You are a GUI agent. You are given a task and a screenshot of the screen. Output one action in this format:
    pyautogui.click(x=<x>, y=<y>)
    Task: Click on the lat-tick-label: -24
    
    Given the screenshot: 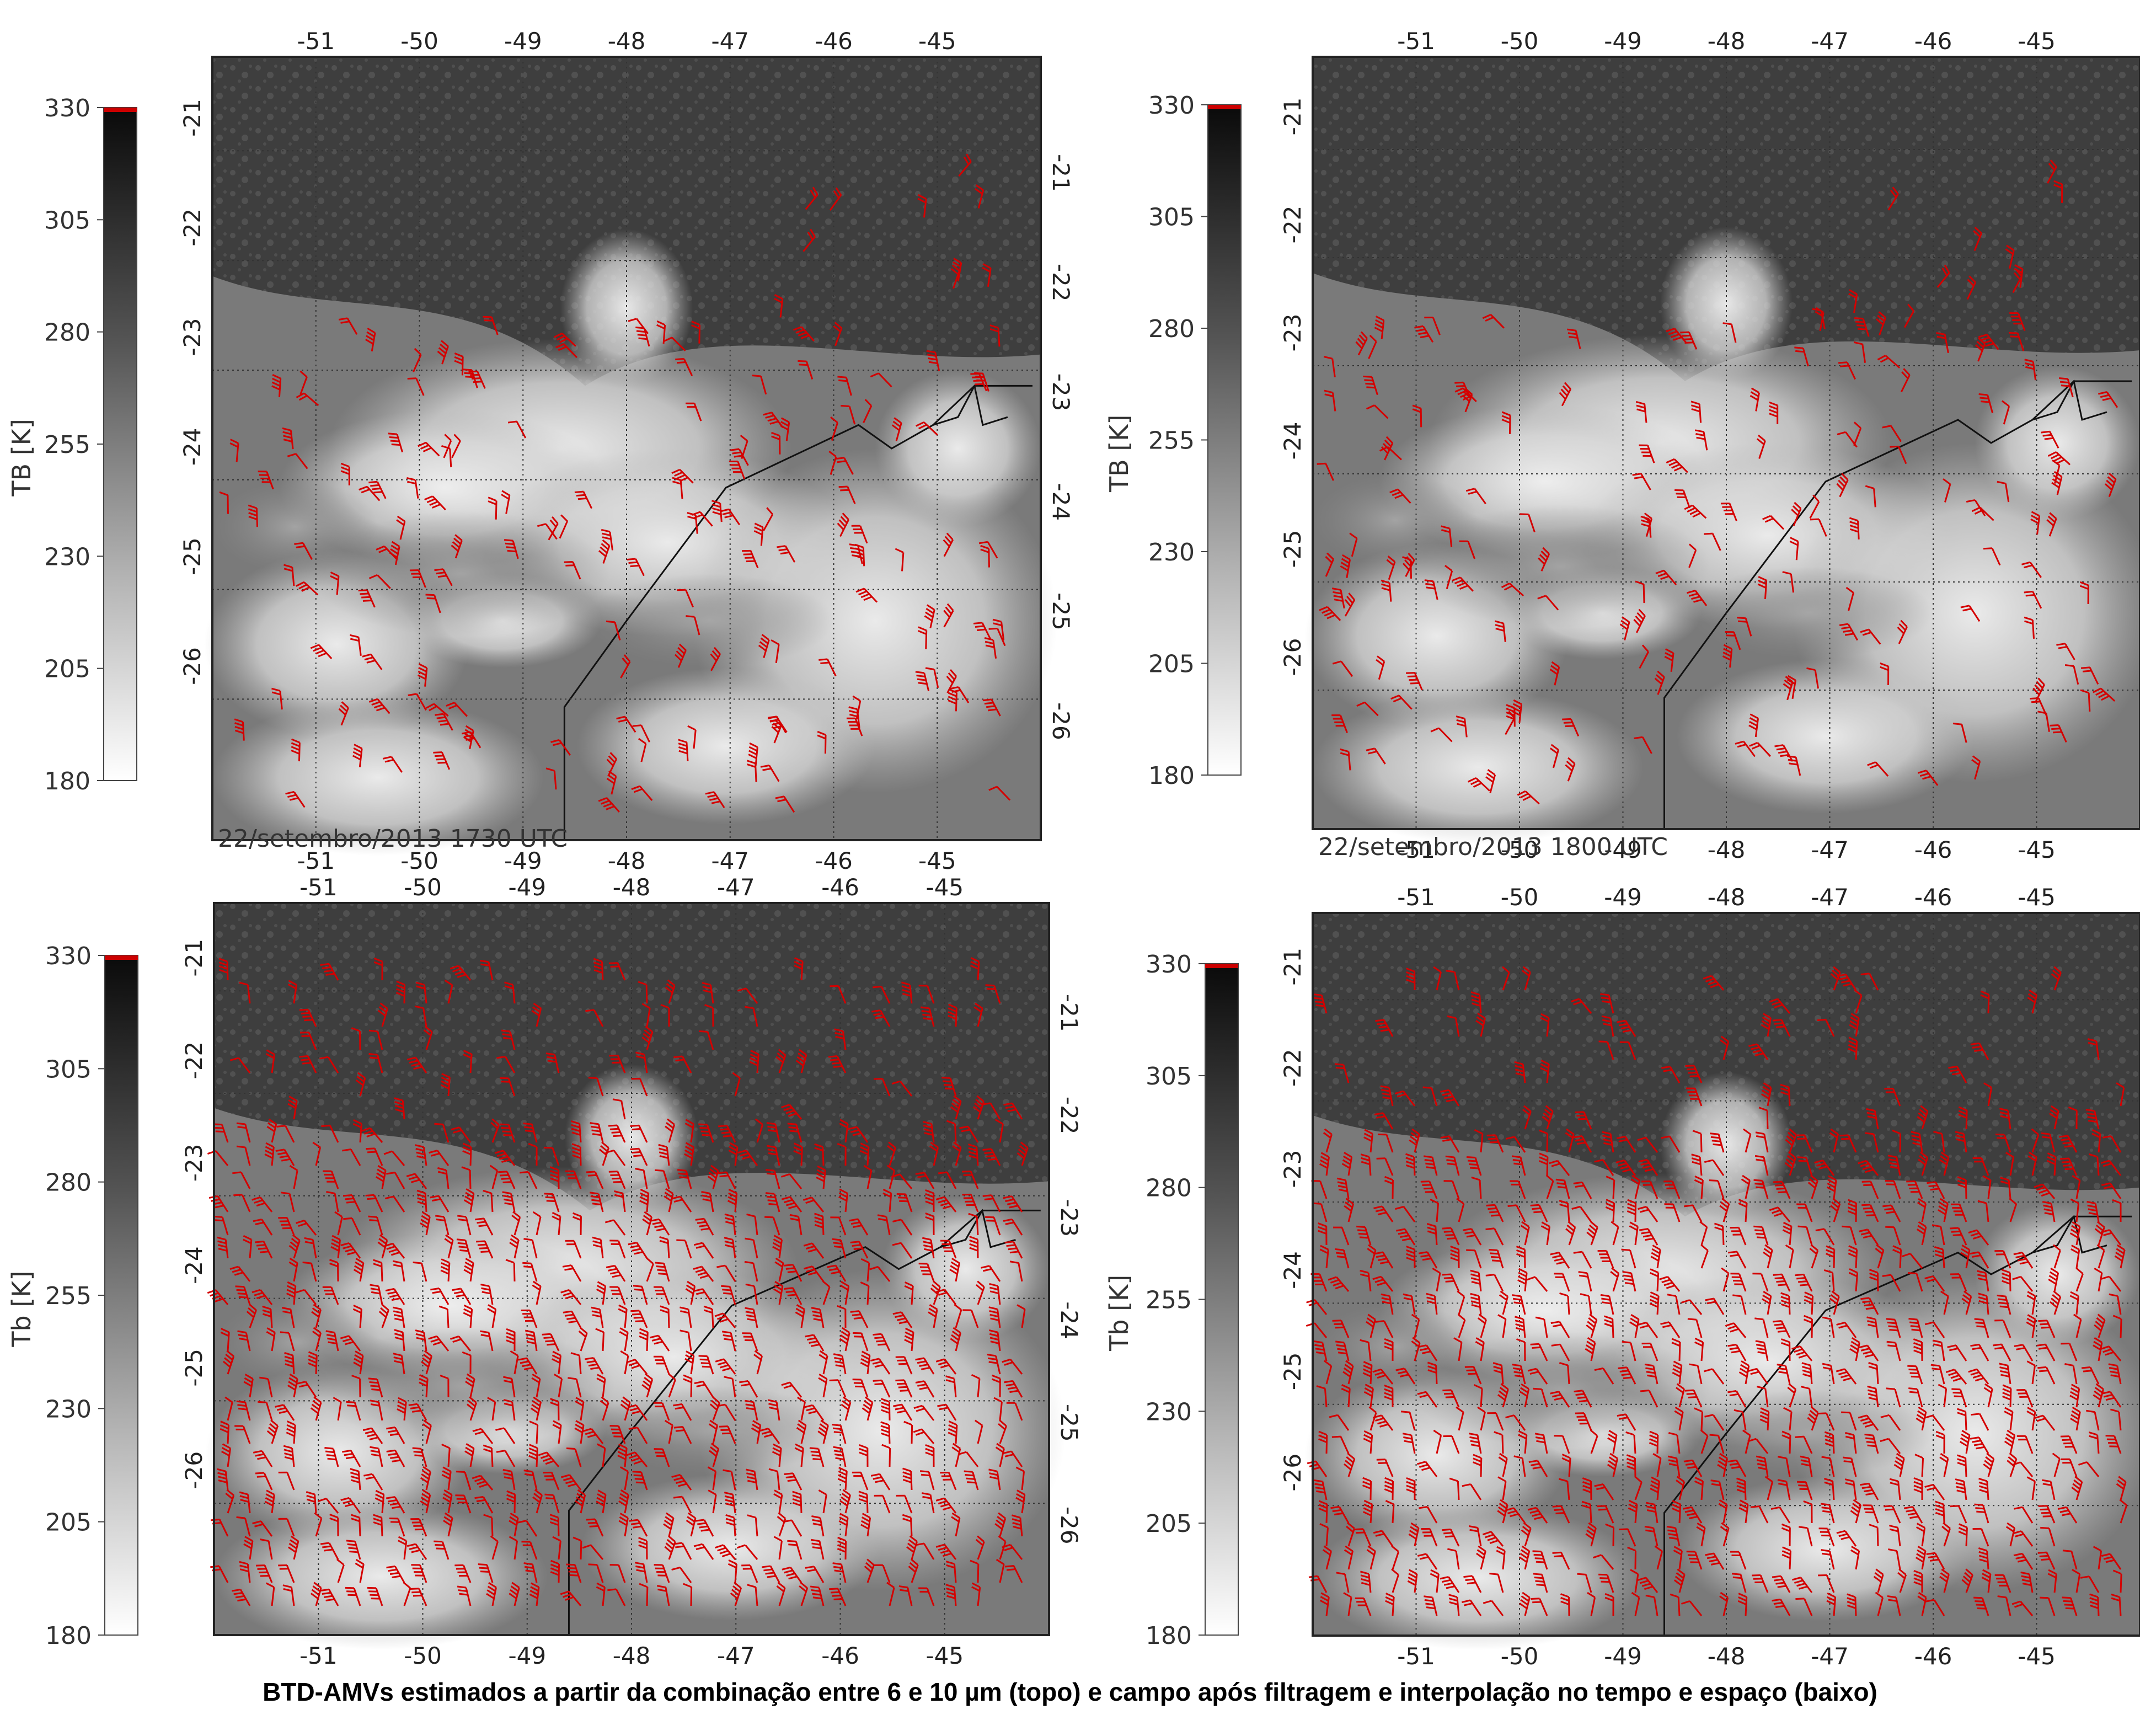 What is the action you would take?
    pyautogui.click(x=1293, y=1270)
    